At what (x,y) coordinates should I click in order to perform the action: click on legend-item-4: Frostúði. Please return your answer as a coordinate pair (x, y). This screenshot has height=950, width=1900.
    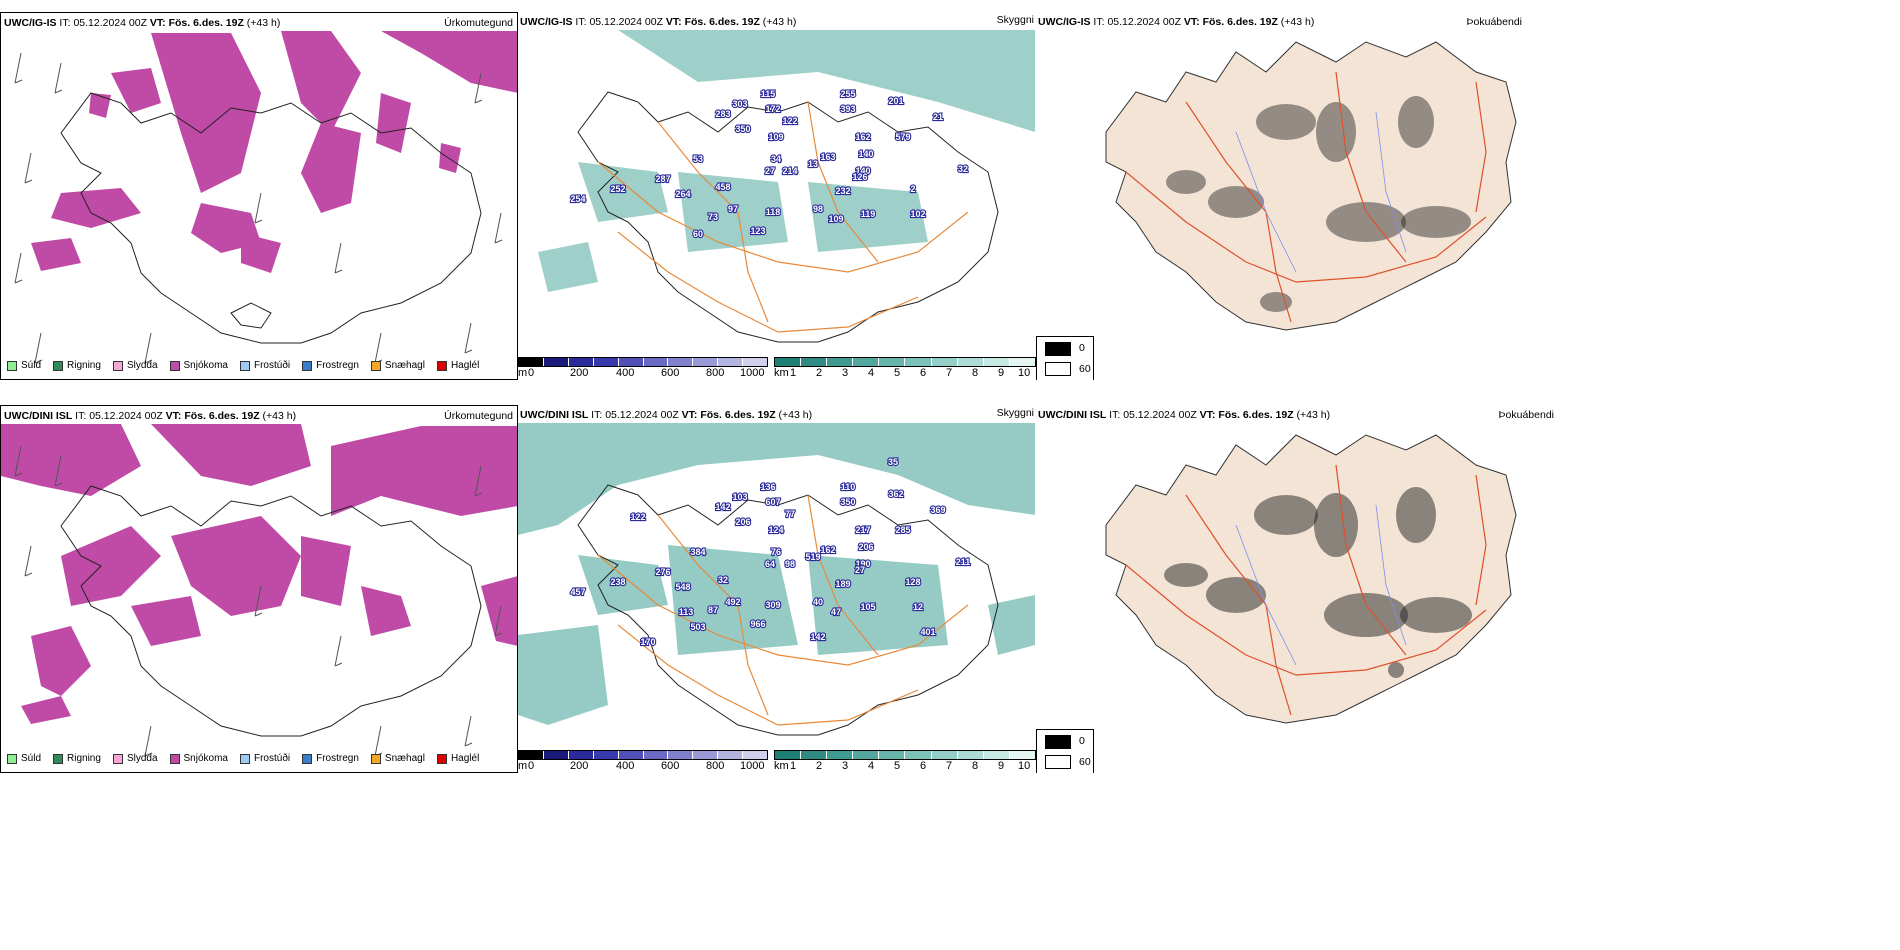
    Looking at the image, I should click on (264, 365).